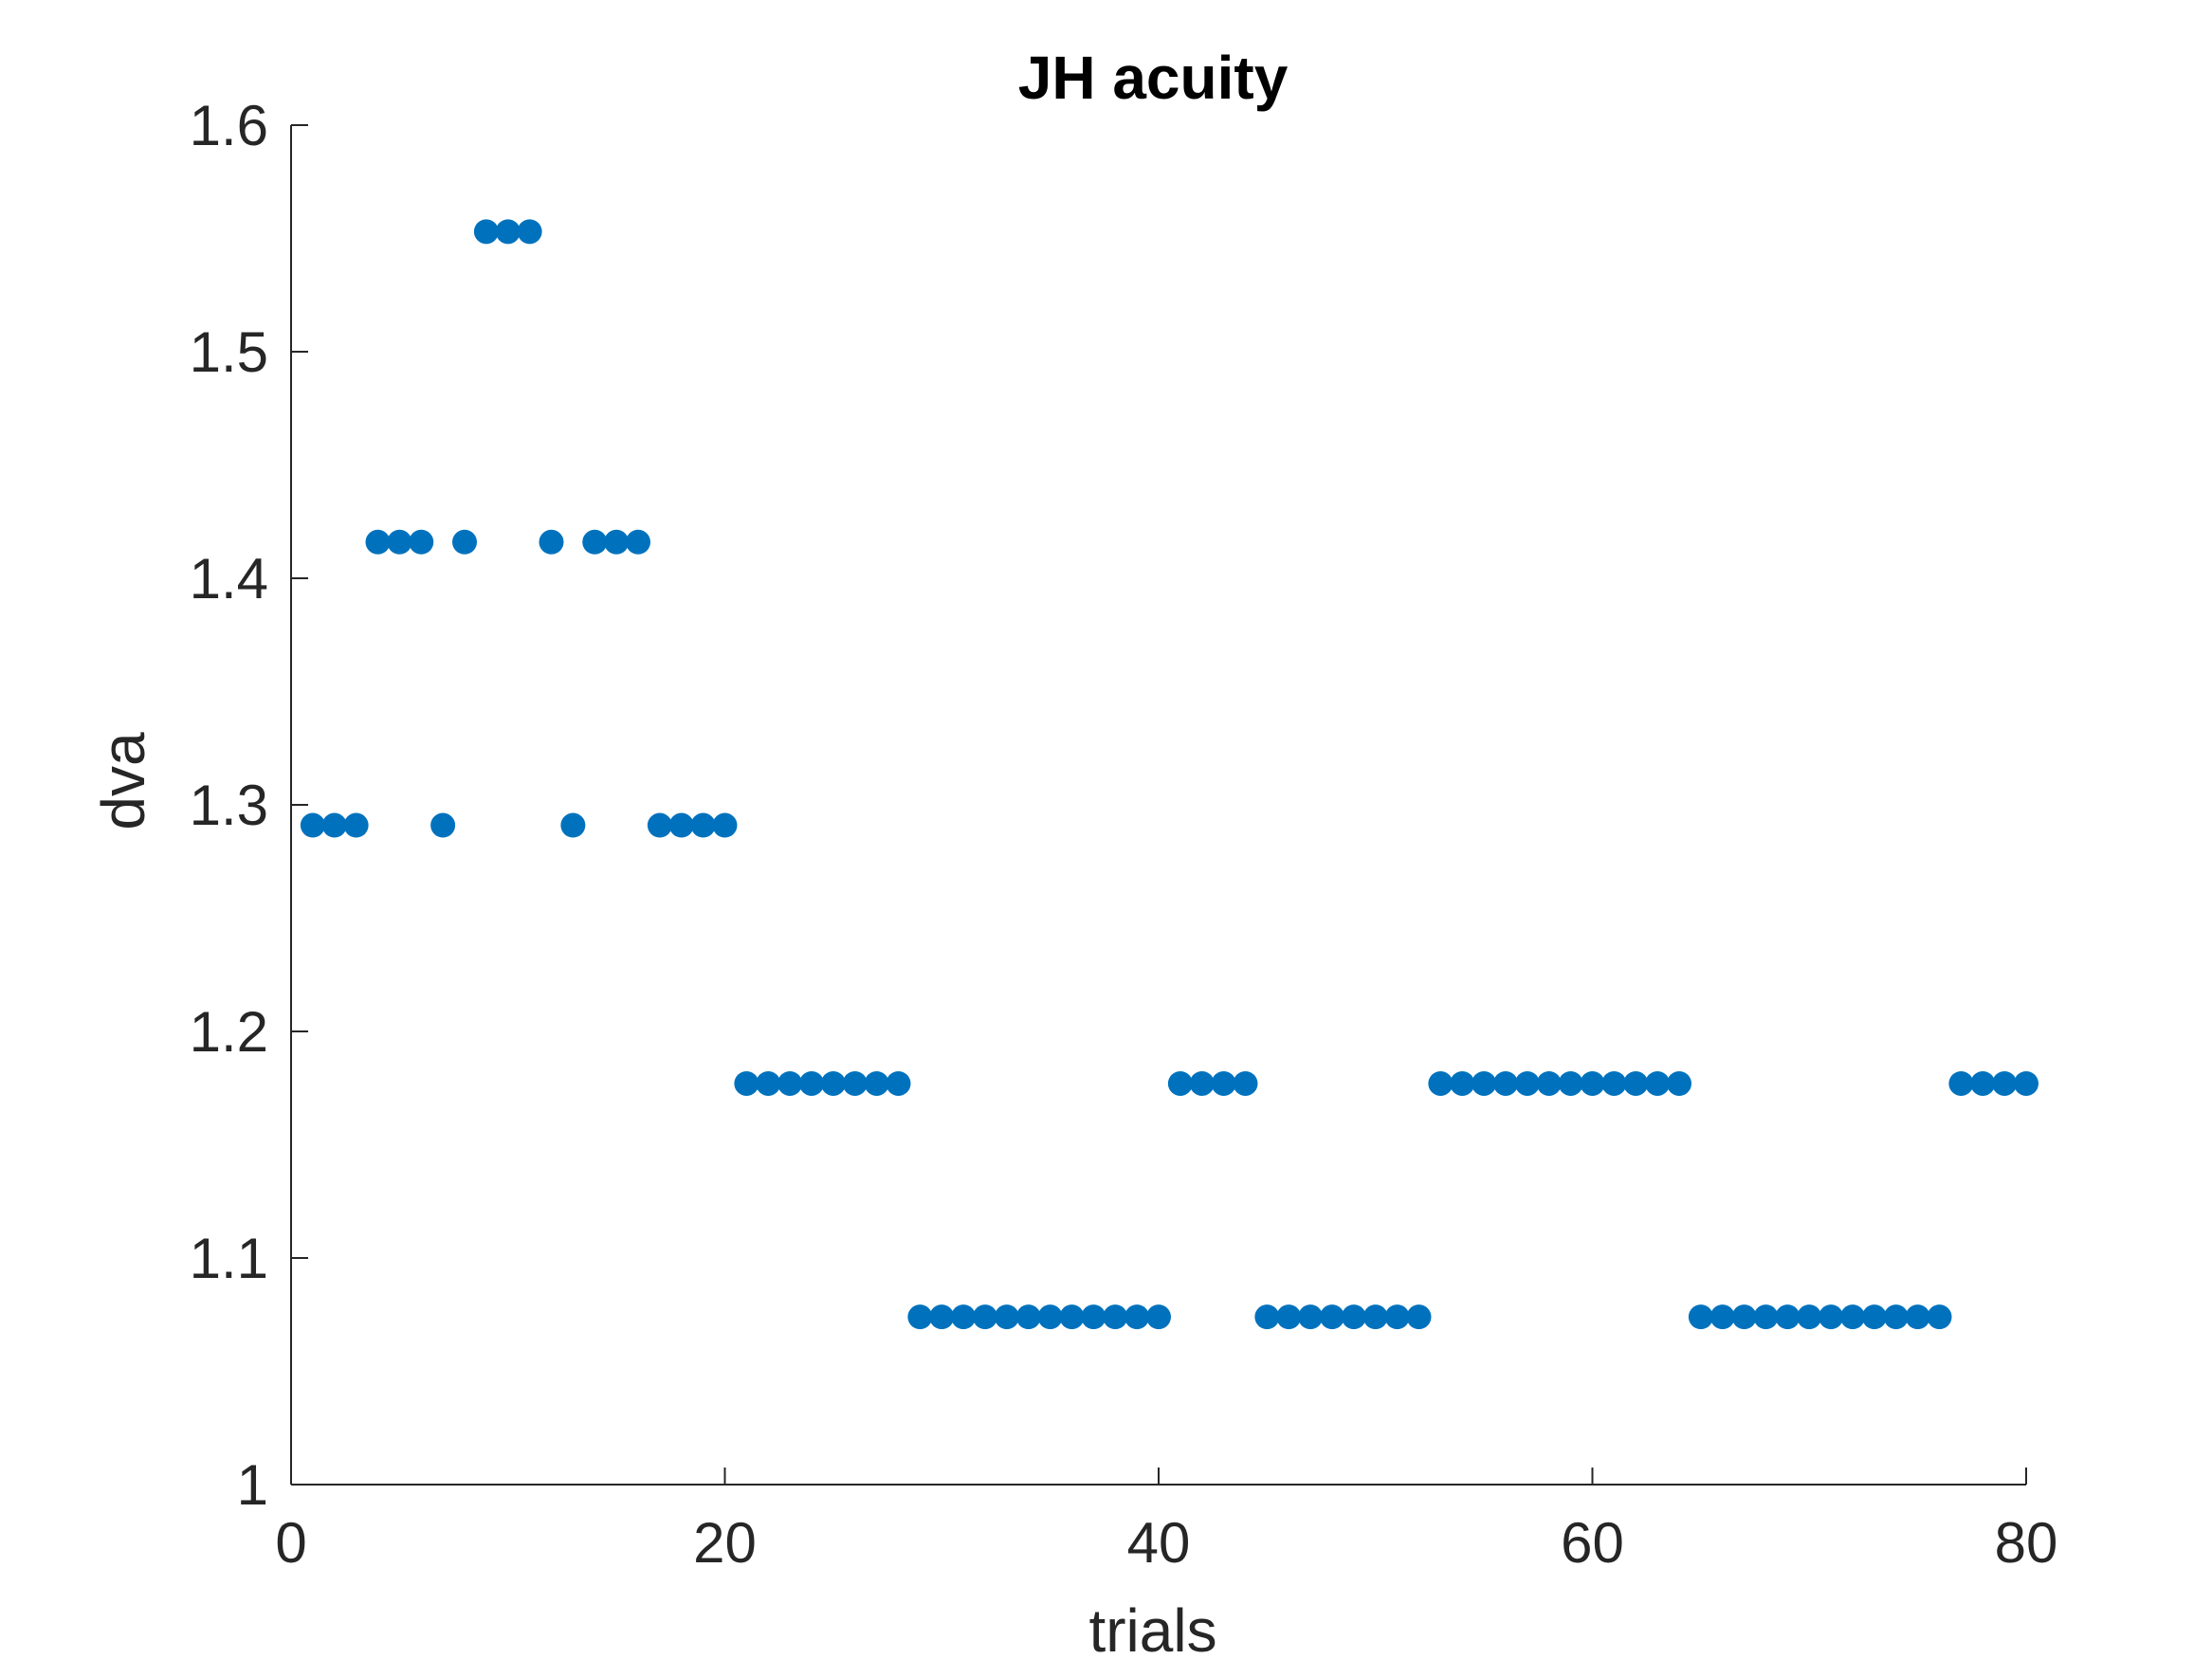 The height and width of the screenshot is (1659, 2212). Describe the element at coordinates (1159, 1543) in the screenshot. I see `x-tick-label: 40` at that location.